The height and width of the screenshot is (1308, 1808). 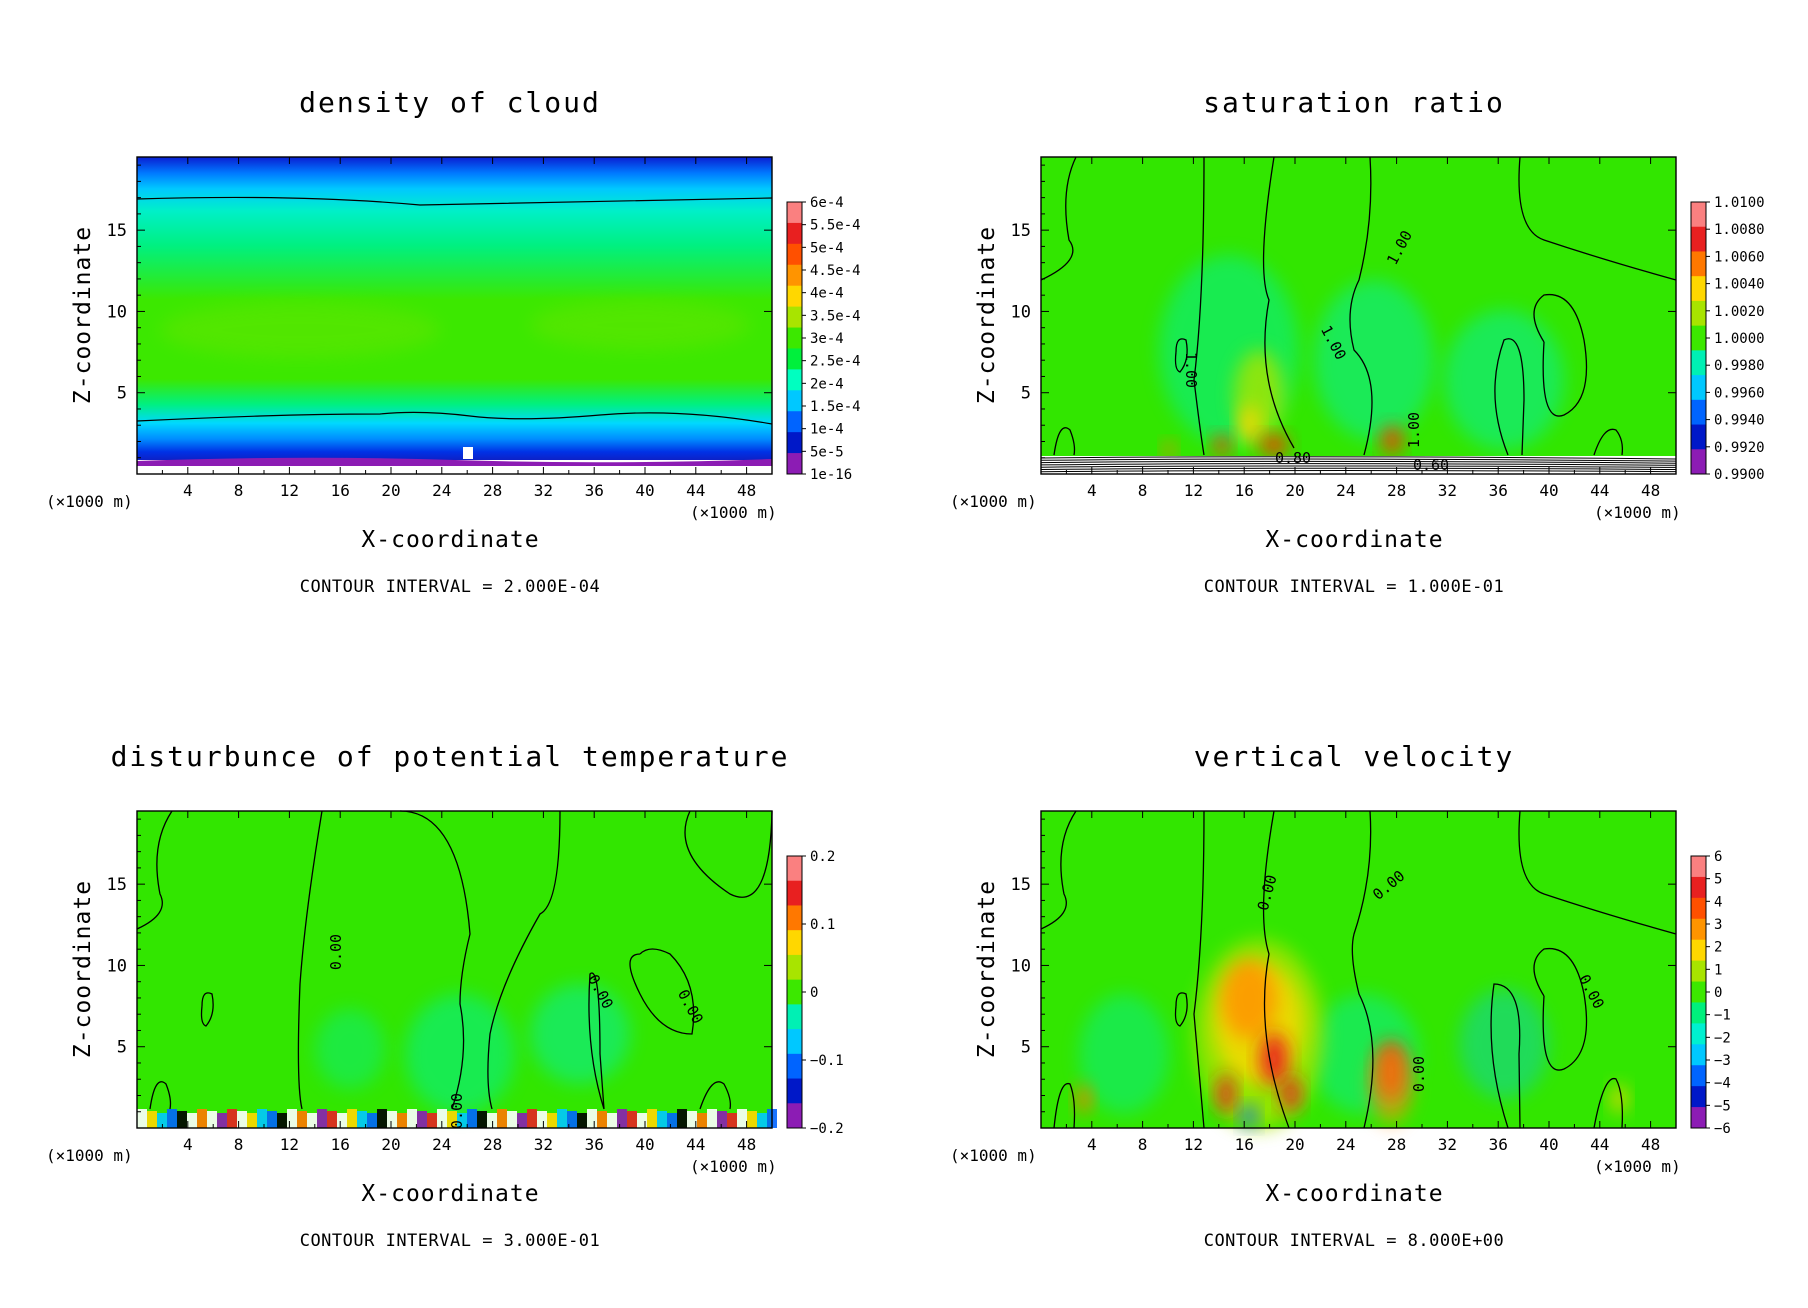 I want to click on colorbar-label: 3e-4, so click(x=827, y=339).